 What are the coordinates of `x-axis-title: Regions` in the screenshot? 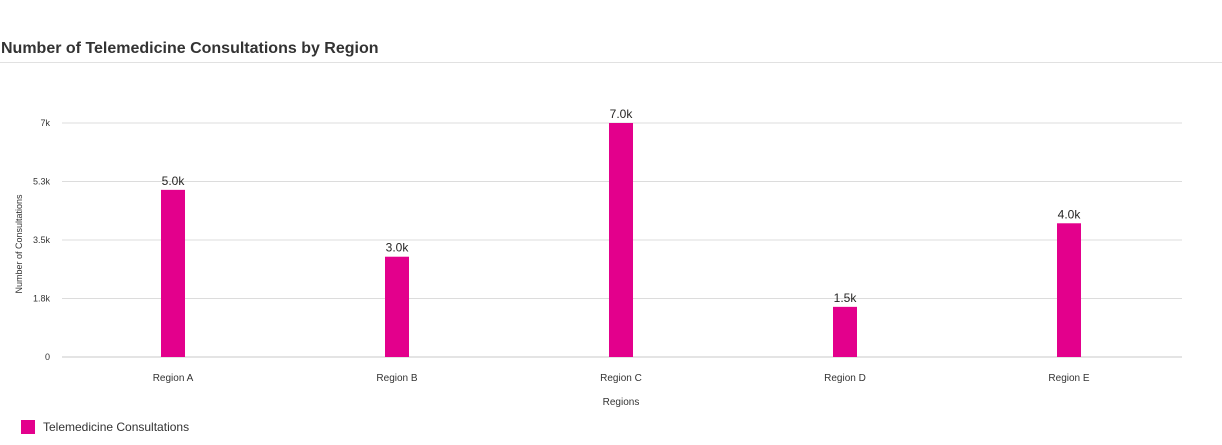 It's located at (621, 402).